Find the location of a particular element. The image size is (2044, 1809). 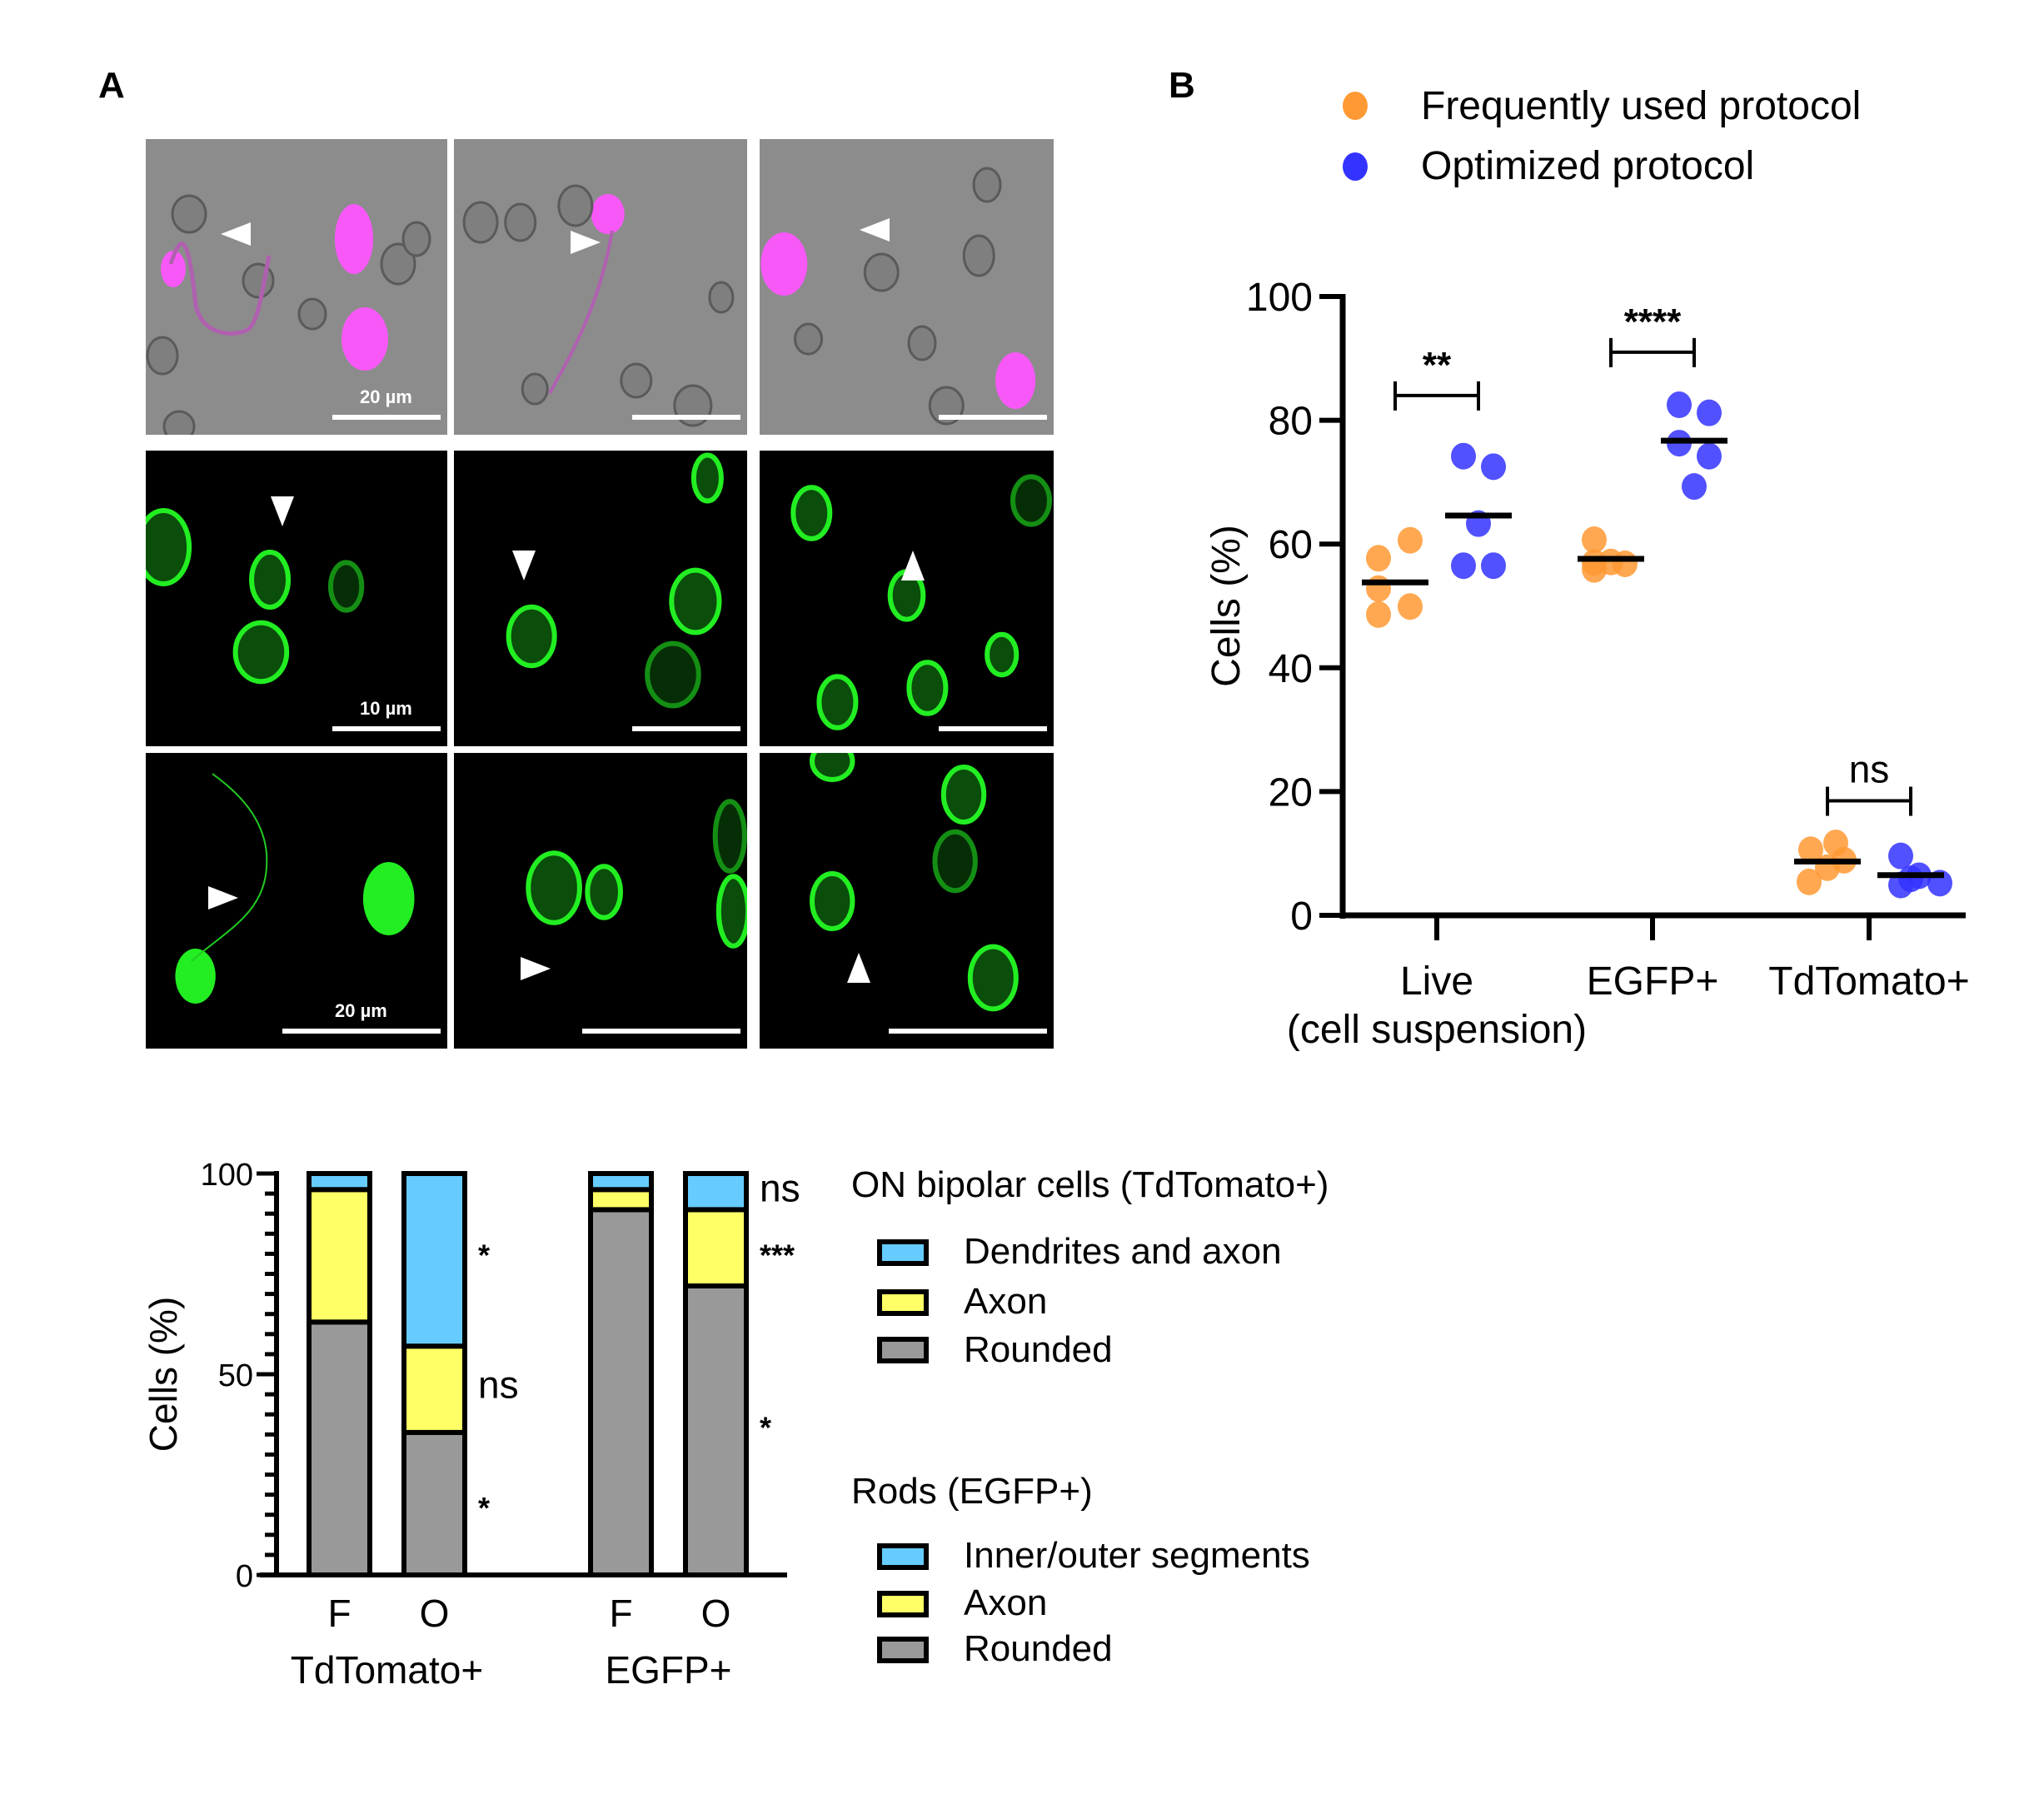

legend-swatch-rods-rounded is located at coordinates (903, 1650).